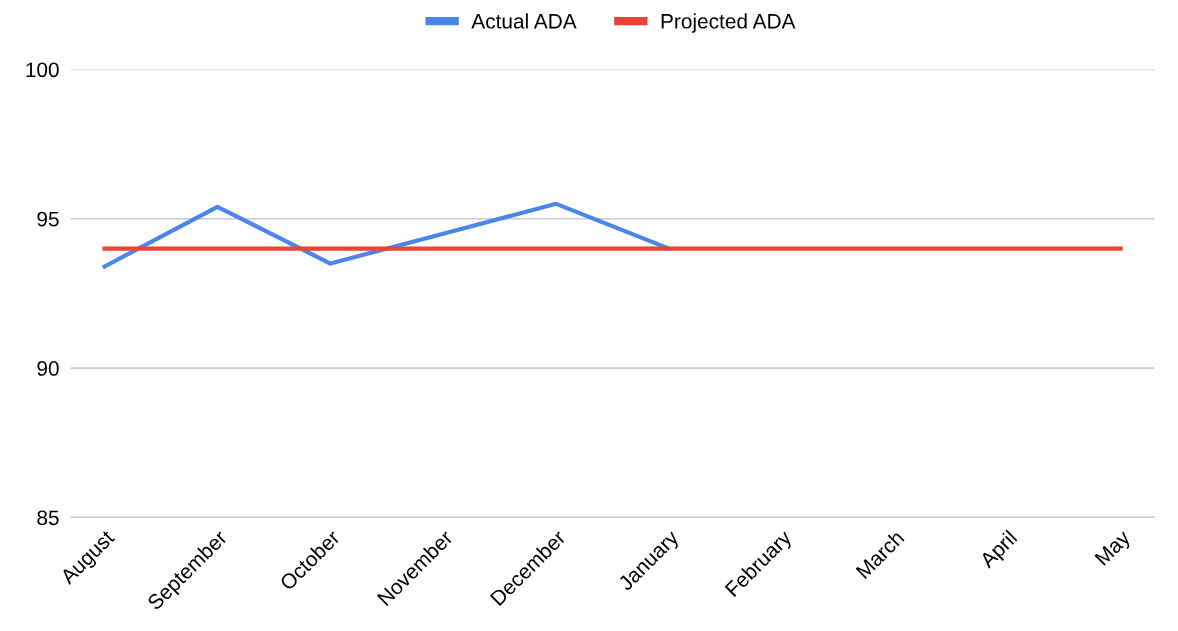 This screenshot has height=631, width=1178. Describe the element at coordinates (1114, 549) in the screenshot. I see `x-tick-label: May` at that location.